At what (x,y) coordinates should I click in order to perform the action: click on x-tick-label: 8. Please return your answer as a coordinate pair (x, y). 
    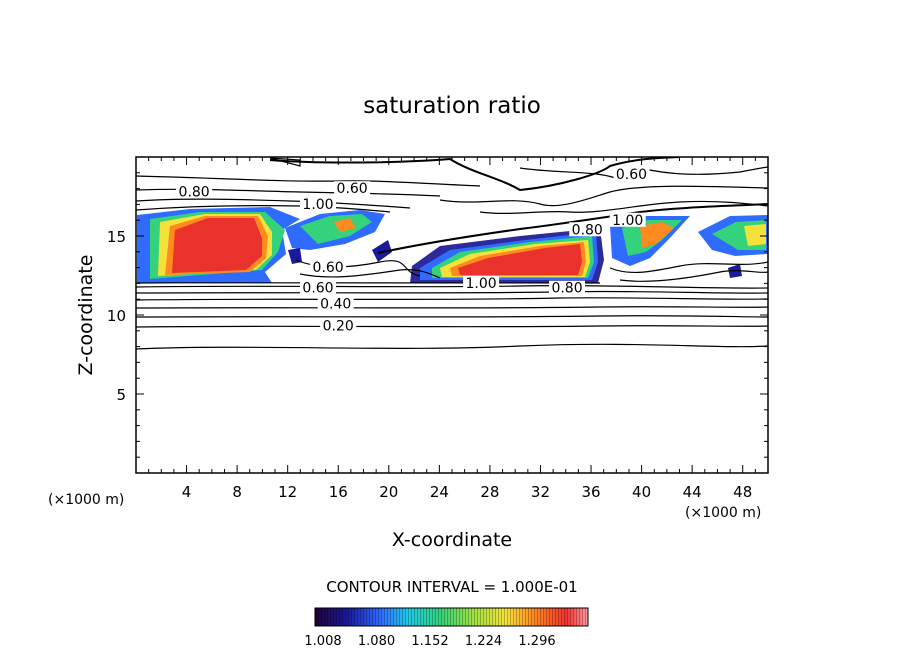
    Looking at the image, I should click on (237, 492).